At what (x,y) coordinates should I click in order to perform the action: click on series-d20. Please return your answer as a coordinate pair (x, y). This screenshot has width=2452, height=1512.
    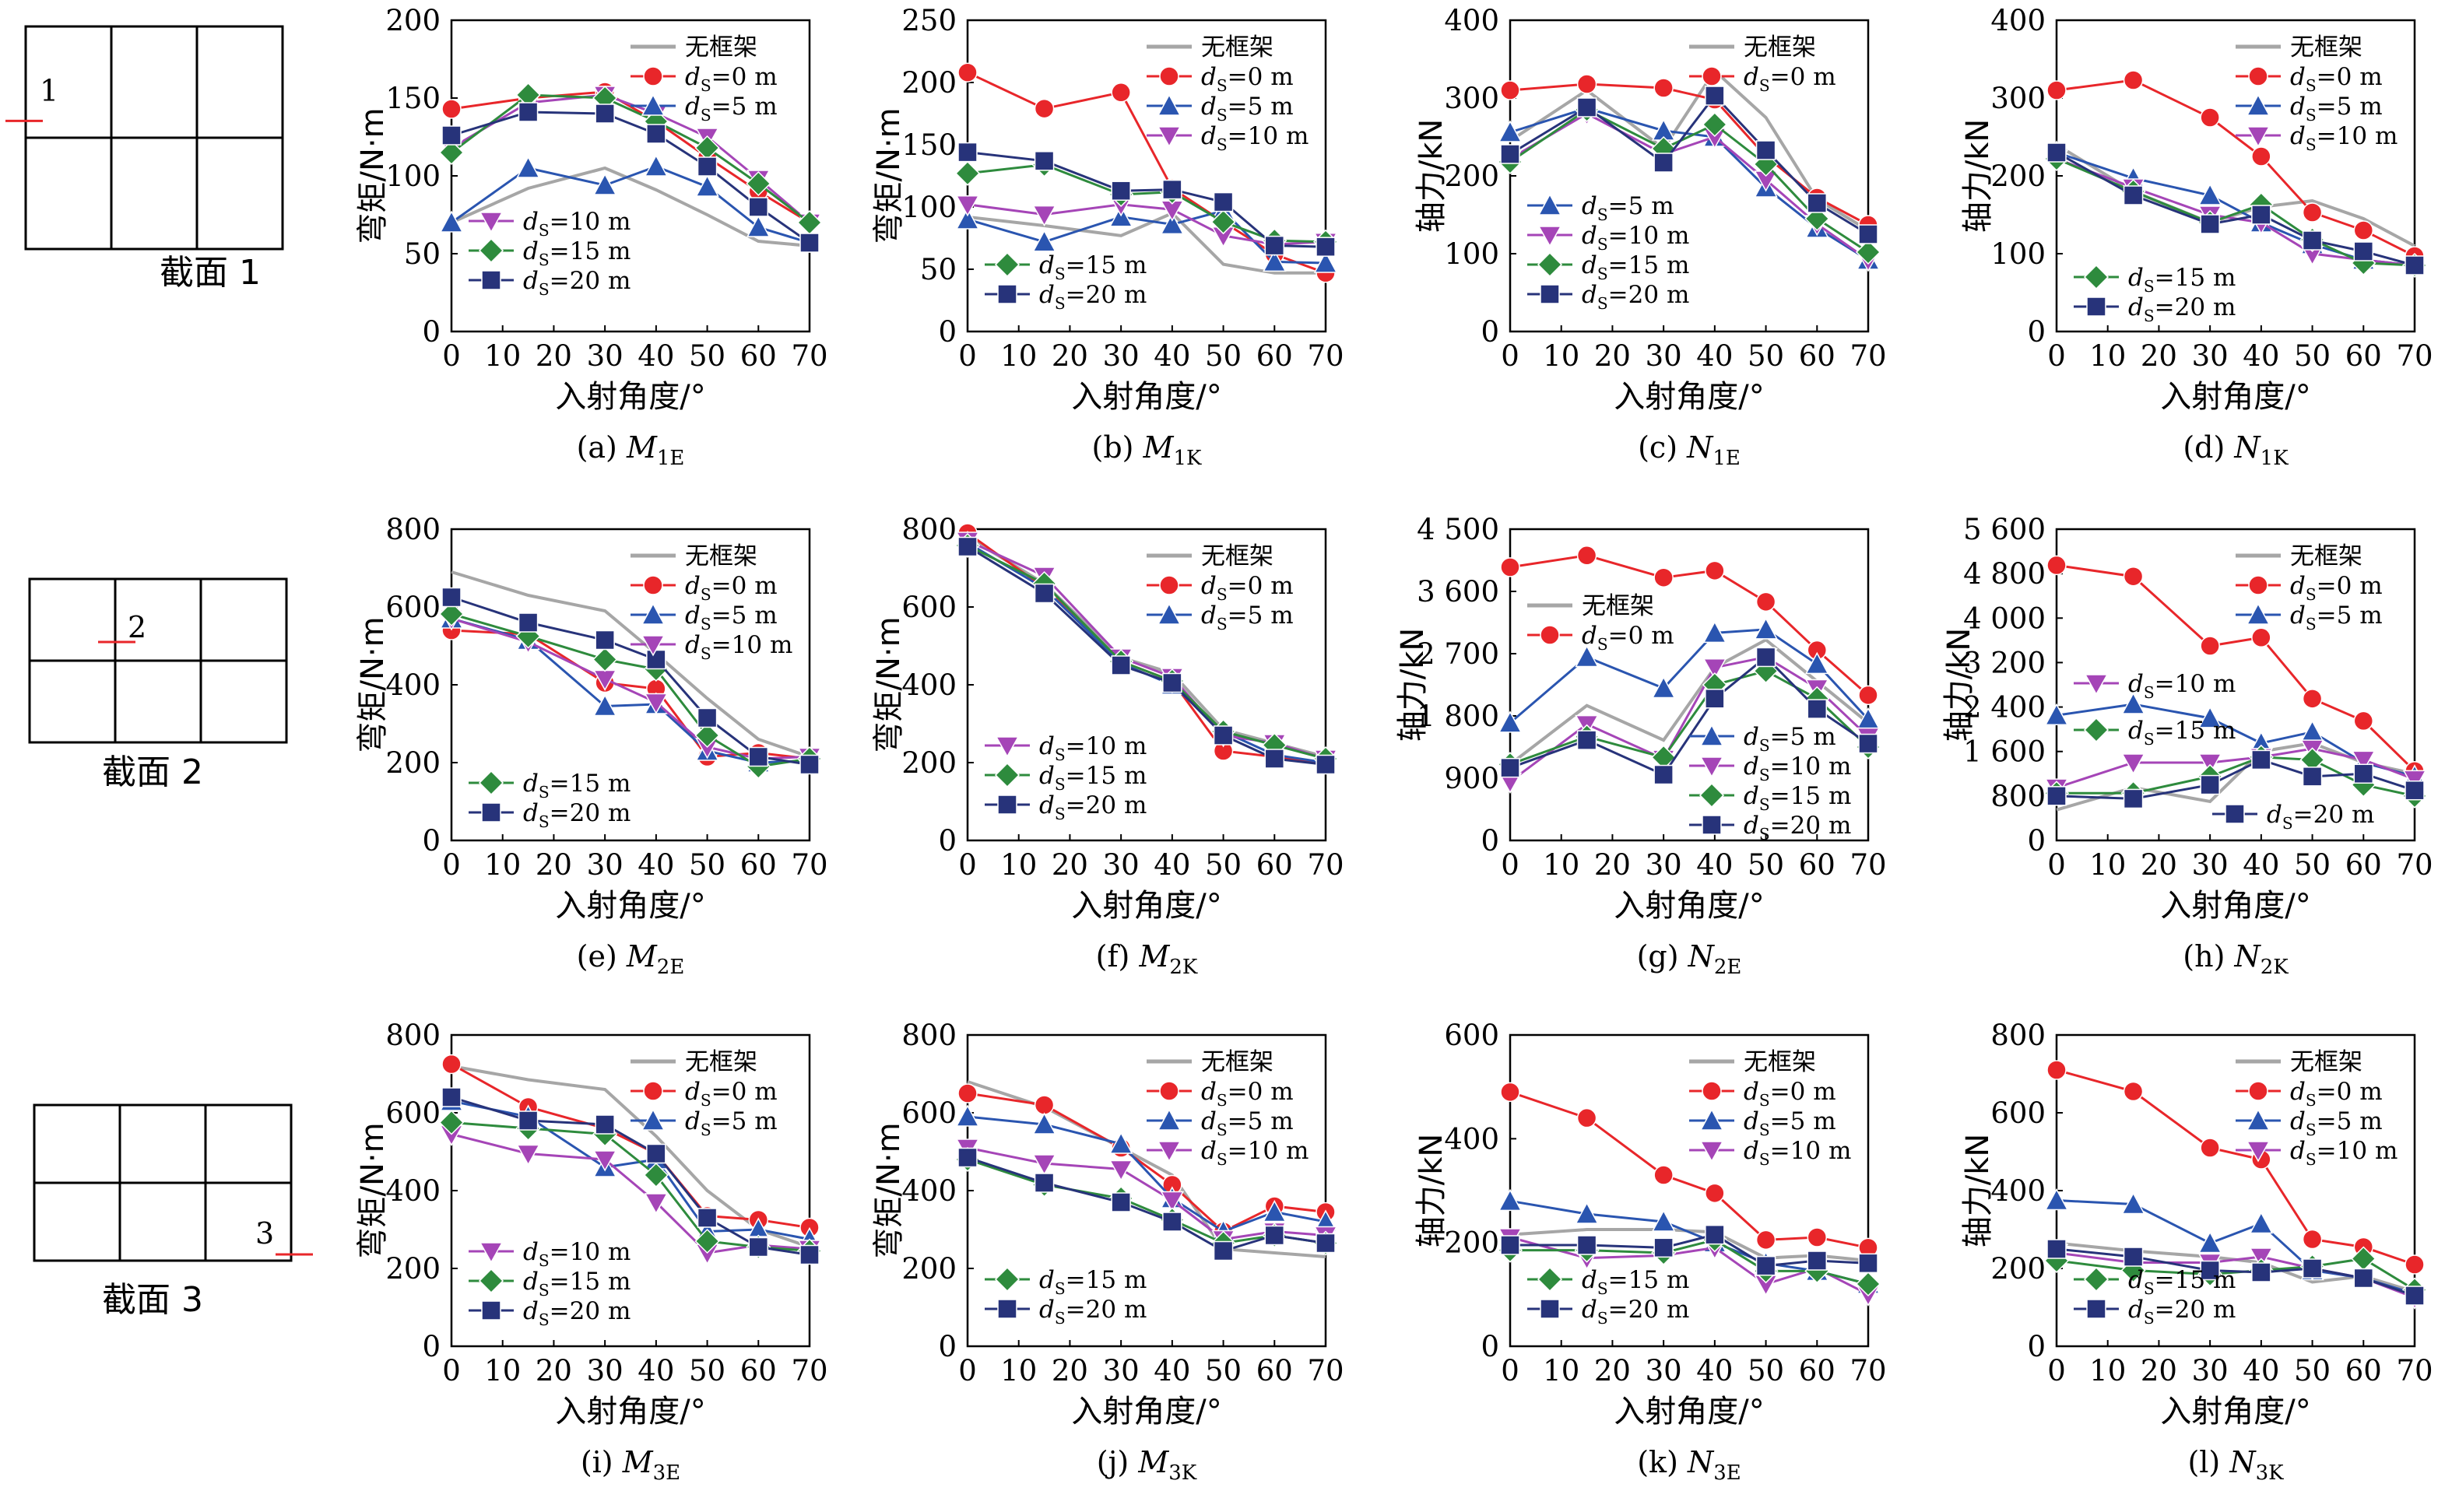
    Looking at the image, I should click on (1146, 1204).